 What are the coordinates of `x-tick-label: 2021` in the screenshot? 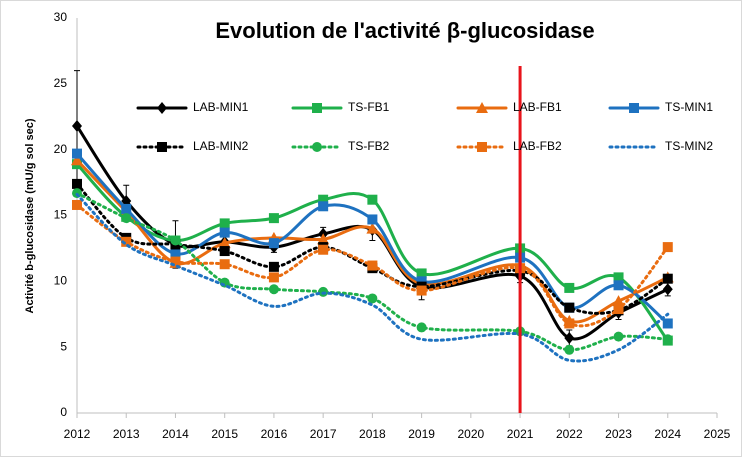 It's located at (520, 434).